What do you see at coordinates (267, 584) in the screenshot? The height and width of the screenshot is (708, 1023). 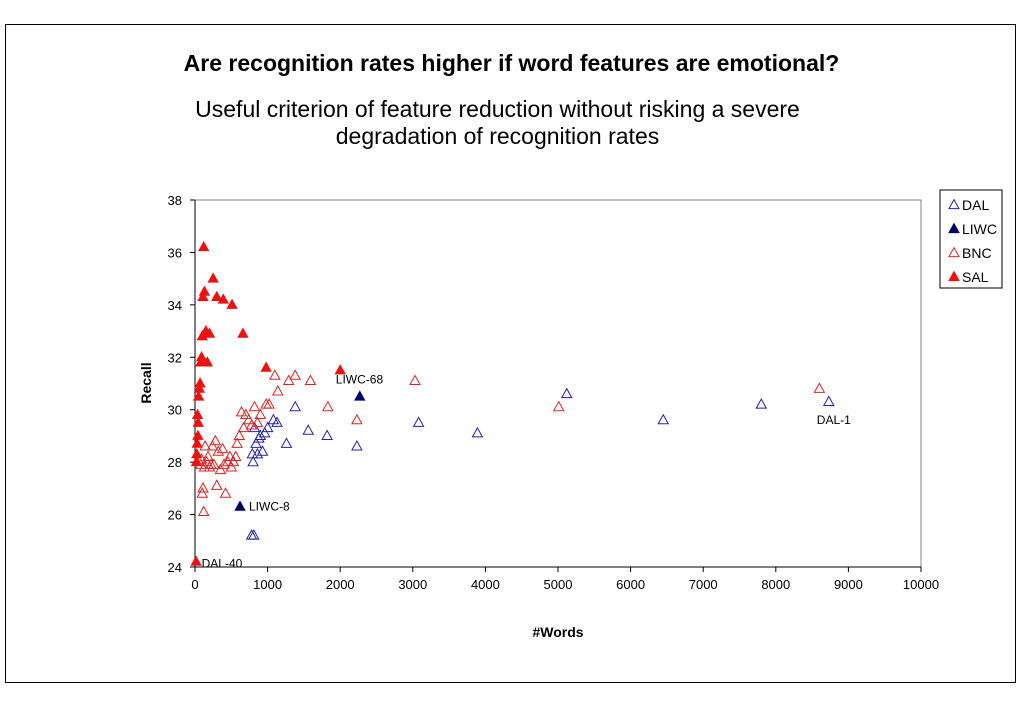 I see `x-tick-label: 1000` at bounding box center [267, 584].